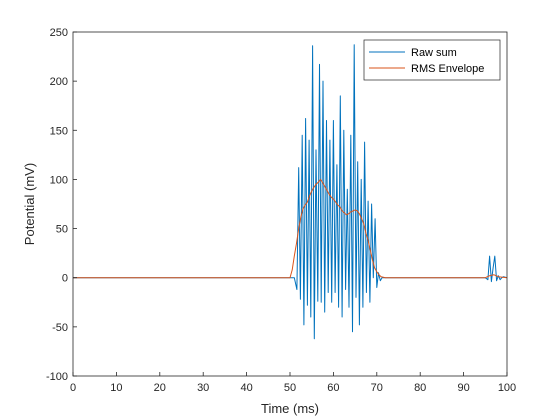  Describe the element at coordinates (290, 408) in the screenshot. I see `x-axis-label: Time (ms)` at that location.